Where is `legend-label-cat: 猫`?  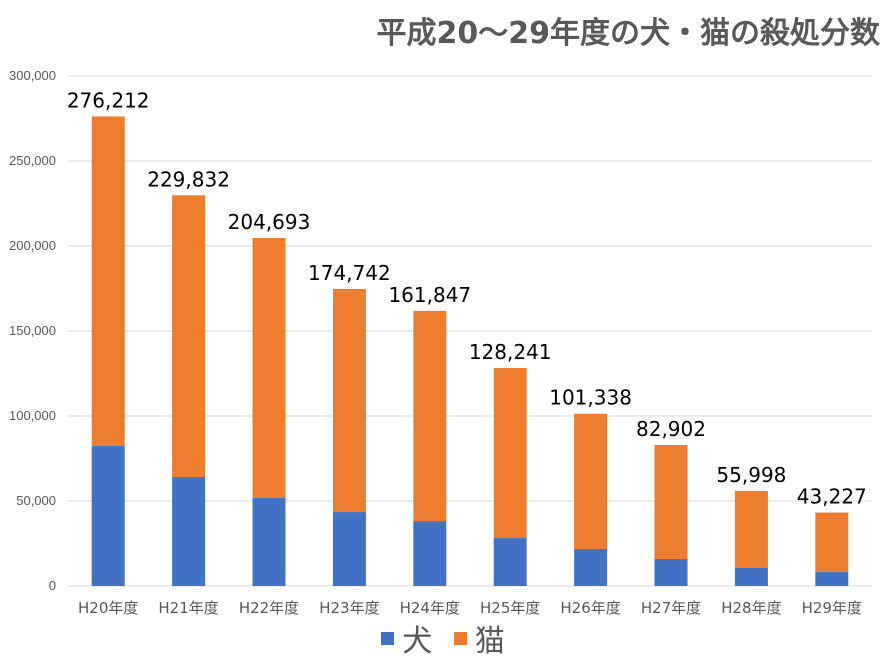
legend-label-cat: 猫 is located at coordinates (489, 641).